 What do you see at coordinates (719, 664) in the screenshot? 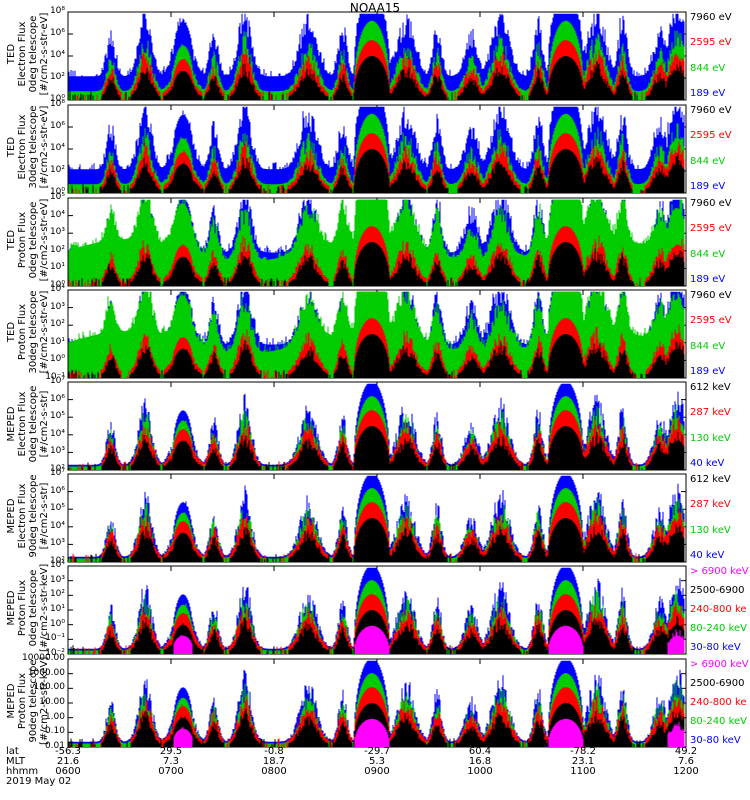
I see `legend-entry: > 6900 keV` at bounding box center [719, 664].